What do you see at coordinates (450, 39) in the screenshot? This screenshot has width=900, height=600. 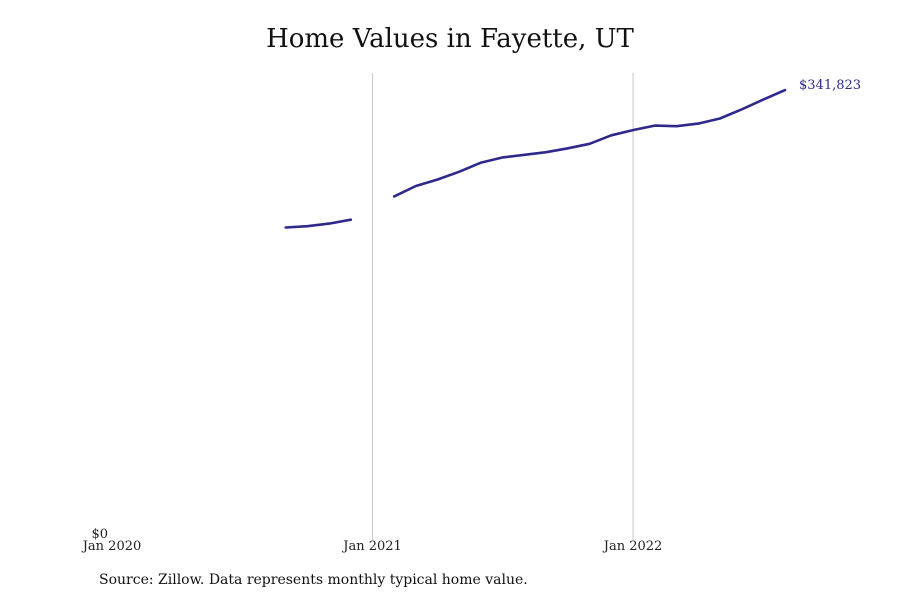 I see `chart-title: Home Values in Fayette, UT` at bounding box center [450, 39].